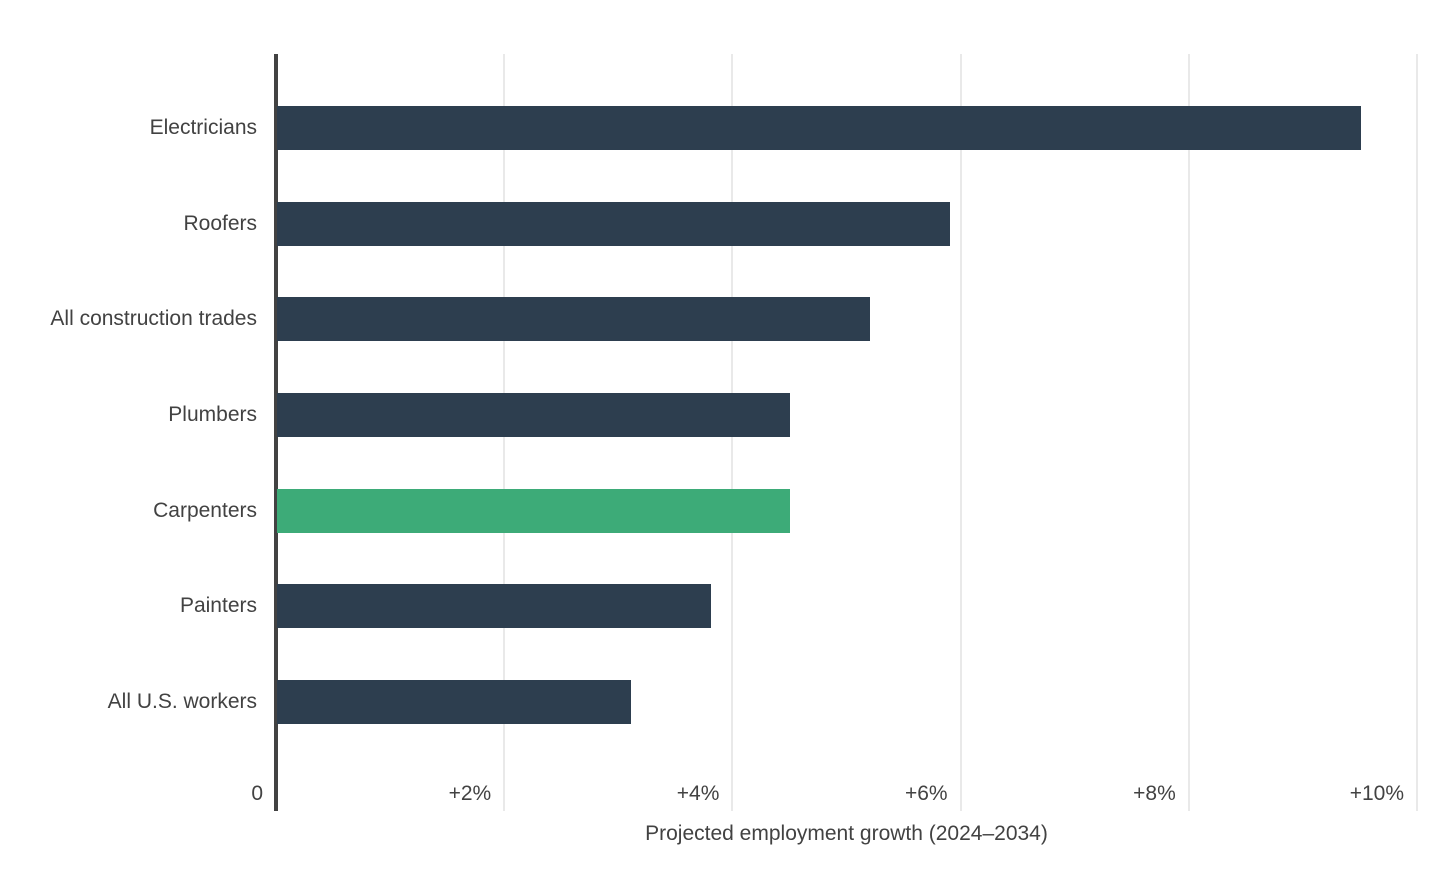 This screenshot has width=1450, height=875. Describe the element at coordinates (534, 415) in the screenshot. I see `bar-plumbers` at that location.